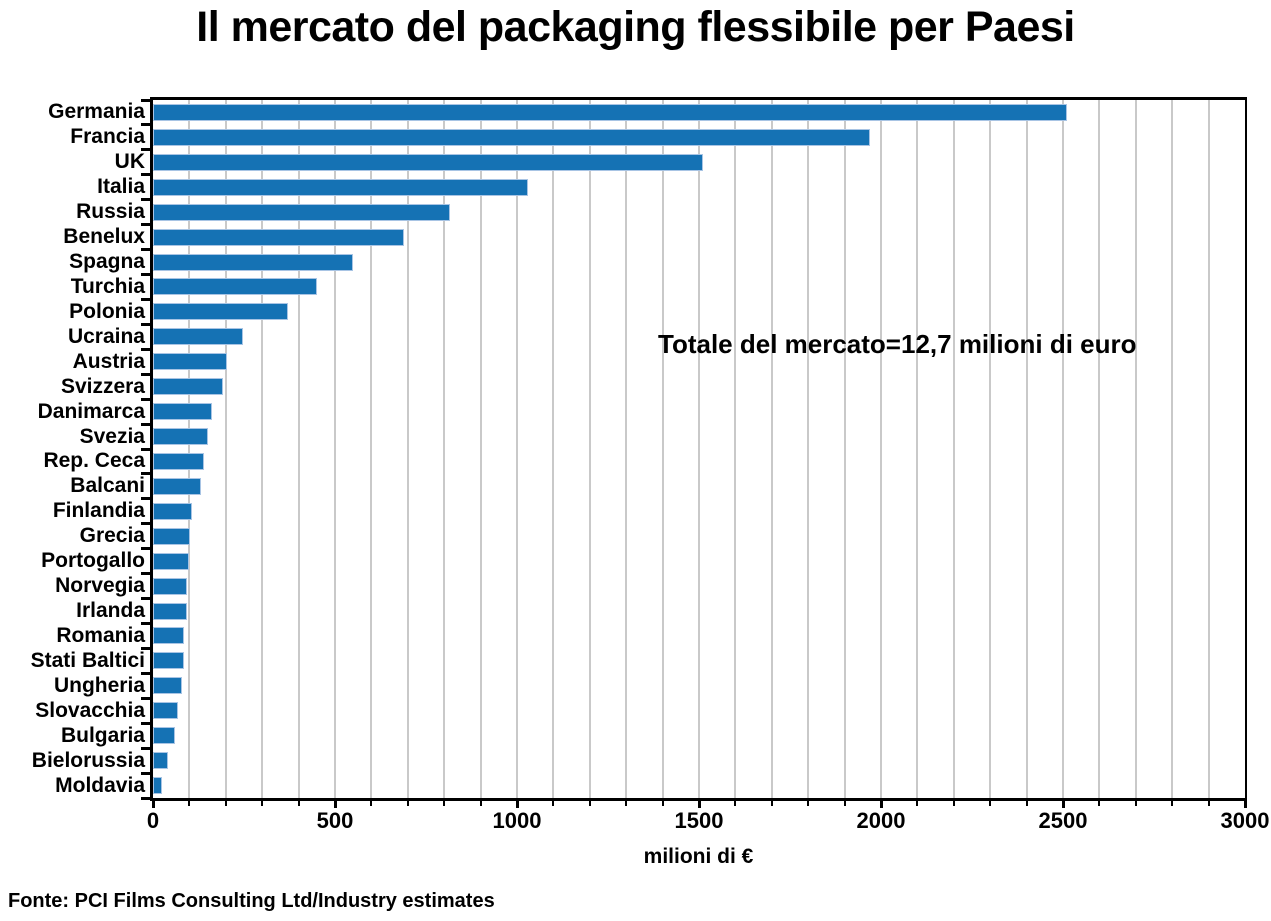 Image resolution: width=1271 pixels, height=921 pixels. I want to click on bar-slovacchia, so click(166, 711).